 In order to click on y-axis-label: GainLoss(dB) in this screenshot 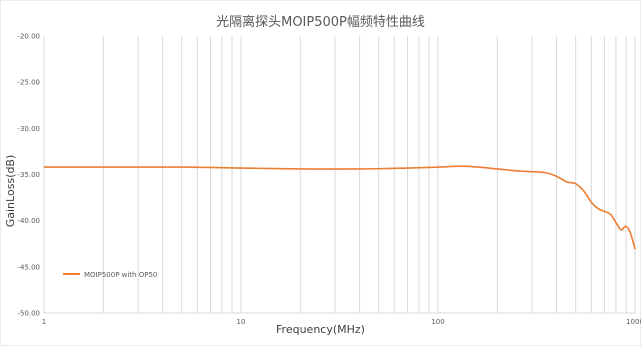, I will do `click(10, 191)`.